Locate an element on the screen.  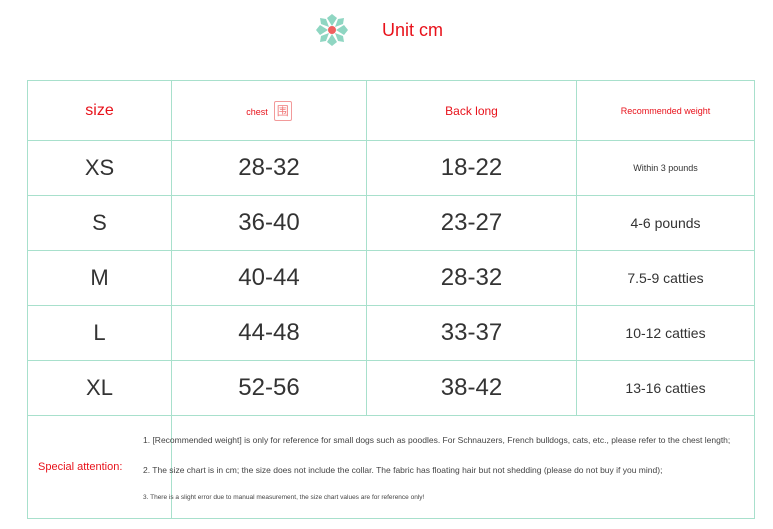
size-cell: L is located at coordinates (99, 333).